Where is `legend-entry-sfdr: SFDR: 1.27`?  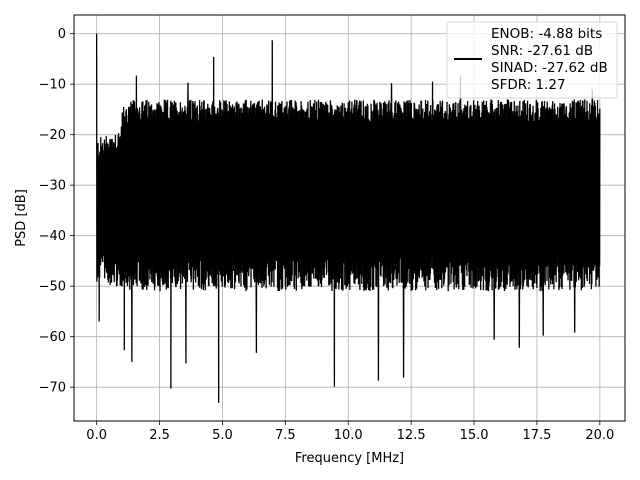 legend-entry-sfdr: SFDR: 1.27 is located at coordinates (528, 85).